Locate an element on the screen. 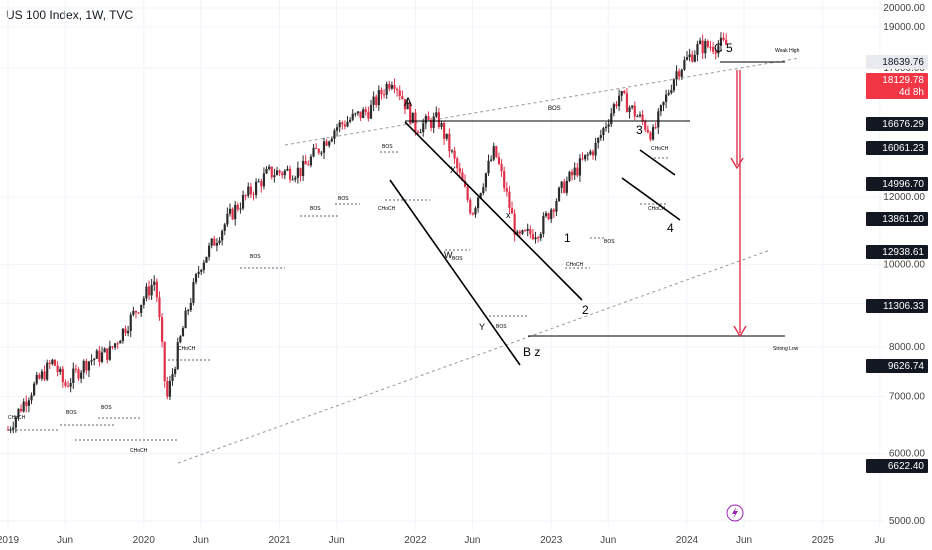 The height and width of the screenshot is (550, 932). y-tick-label: 12000.00 is located at coordinates (904, 197).